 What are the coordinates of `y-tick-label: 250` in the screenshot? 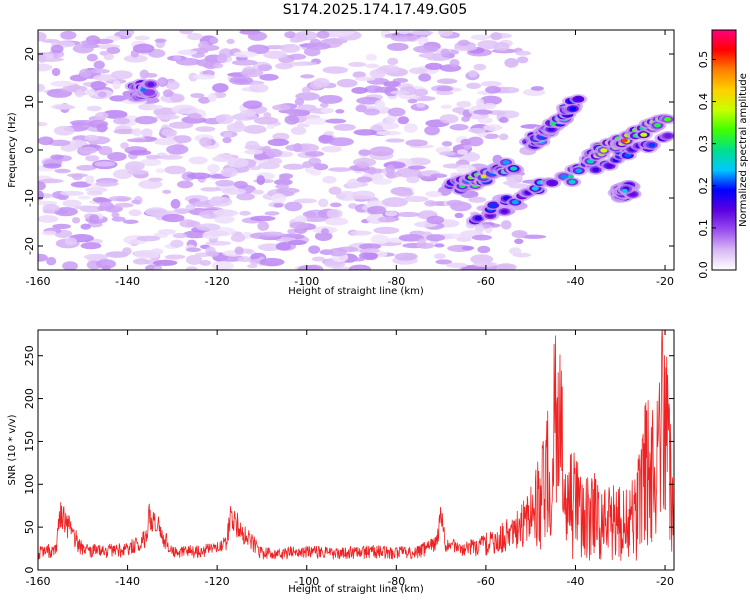 It's located at (29, 355).